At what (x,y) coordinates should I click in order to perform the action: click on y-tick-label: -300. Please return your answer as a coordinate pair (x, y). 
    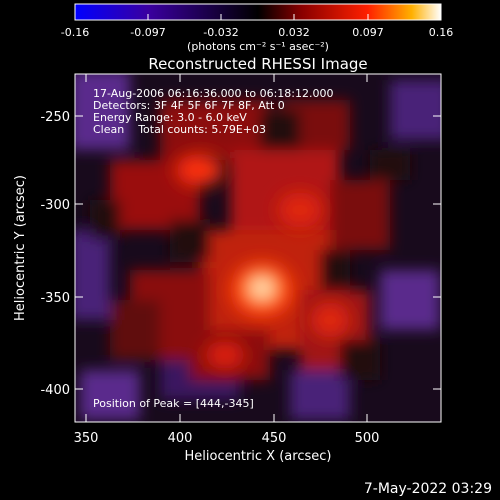
    Looking at the image, I should click on (55, 205).